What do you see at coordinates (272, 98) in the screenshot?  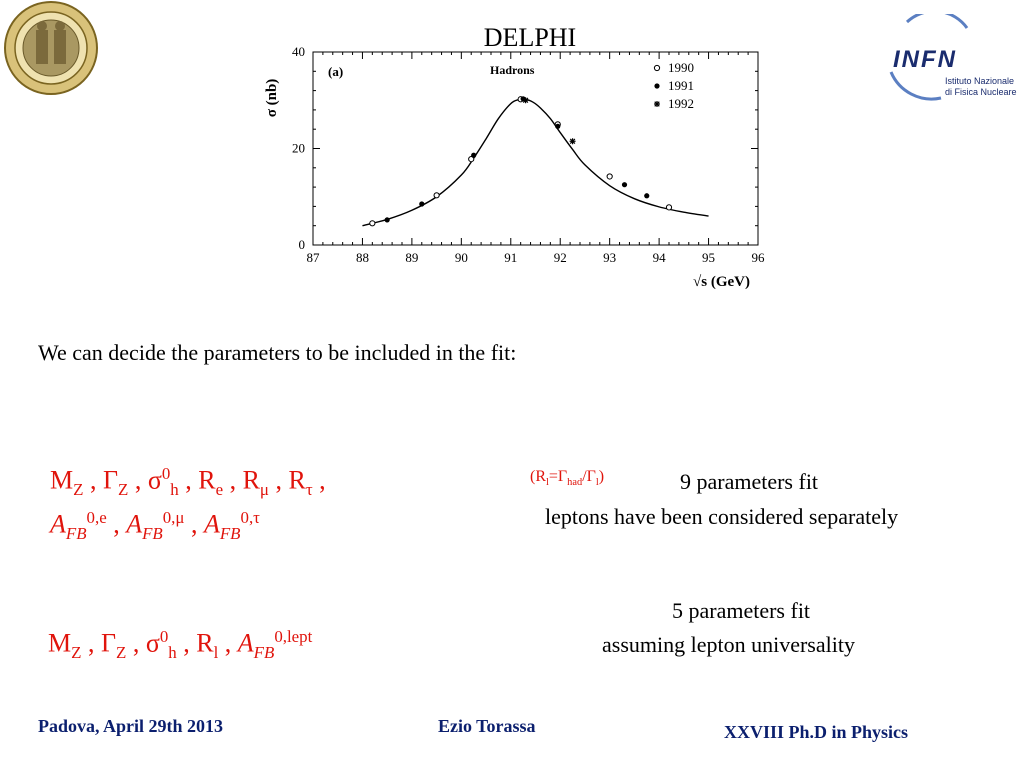 I see `y-axis-label: σ (nb)` at bounding box center [272, 98].